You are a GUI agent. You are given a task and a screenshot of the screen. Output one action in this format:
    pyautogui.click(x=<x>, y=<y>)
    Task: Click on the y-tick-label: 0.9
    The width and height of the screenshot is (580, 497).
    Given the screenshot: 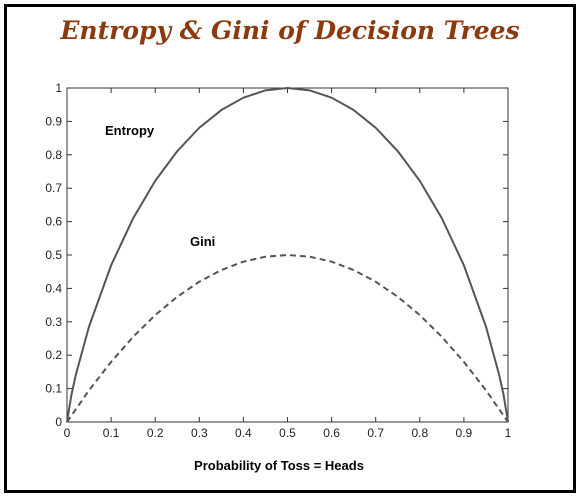 What is the action you would take?
    pyautogui.click(x=53, y=121)
    